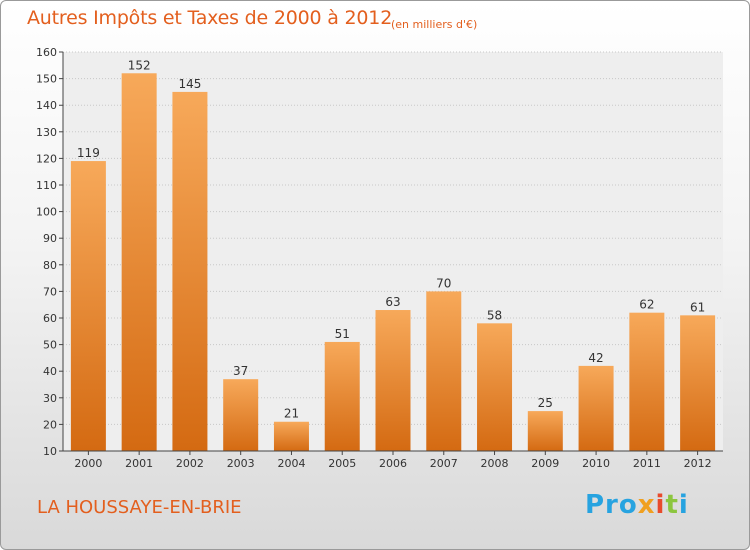 The image size is (750, 550). What do you see at coordinates (697, 307) in the screenshot?
I see `bar-value-label: 61` at bounding box center [697, 307].